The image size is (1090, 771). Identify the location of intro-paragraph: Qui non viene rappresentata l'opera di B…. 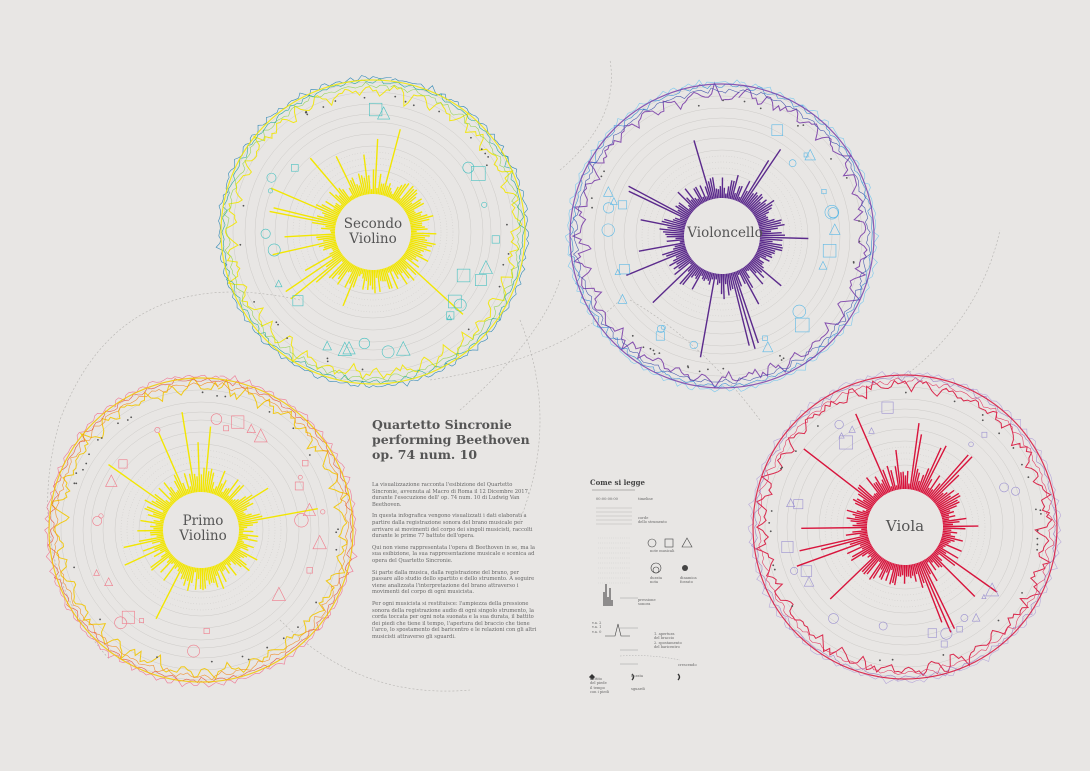
(453, 554).